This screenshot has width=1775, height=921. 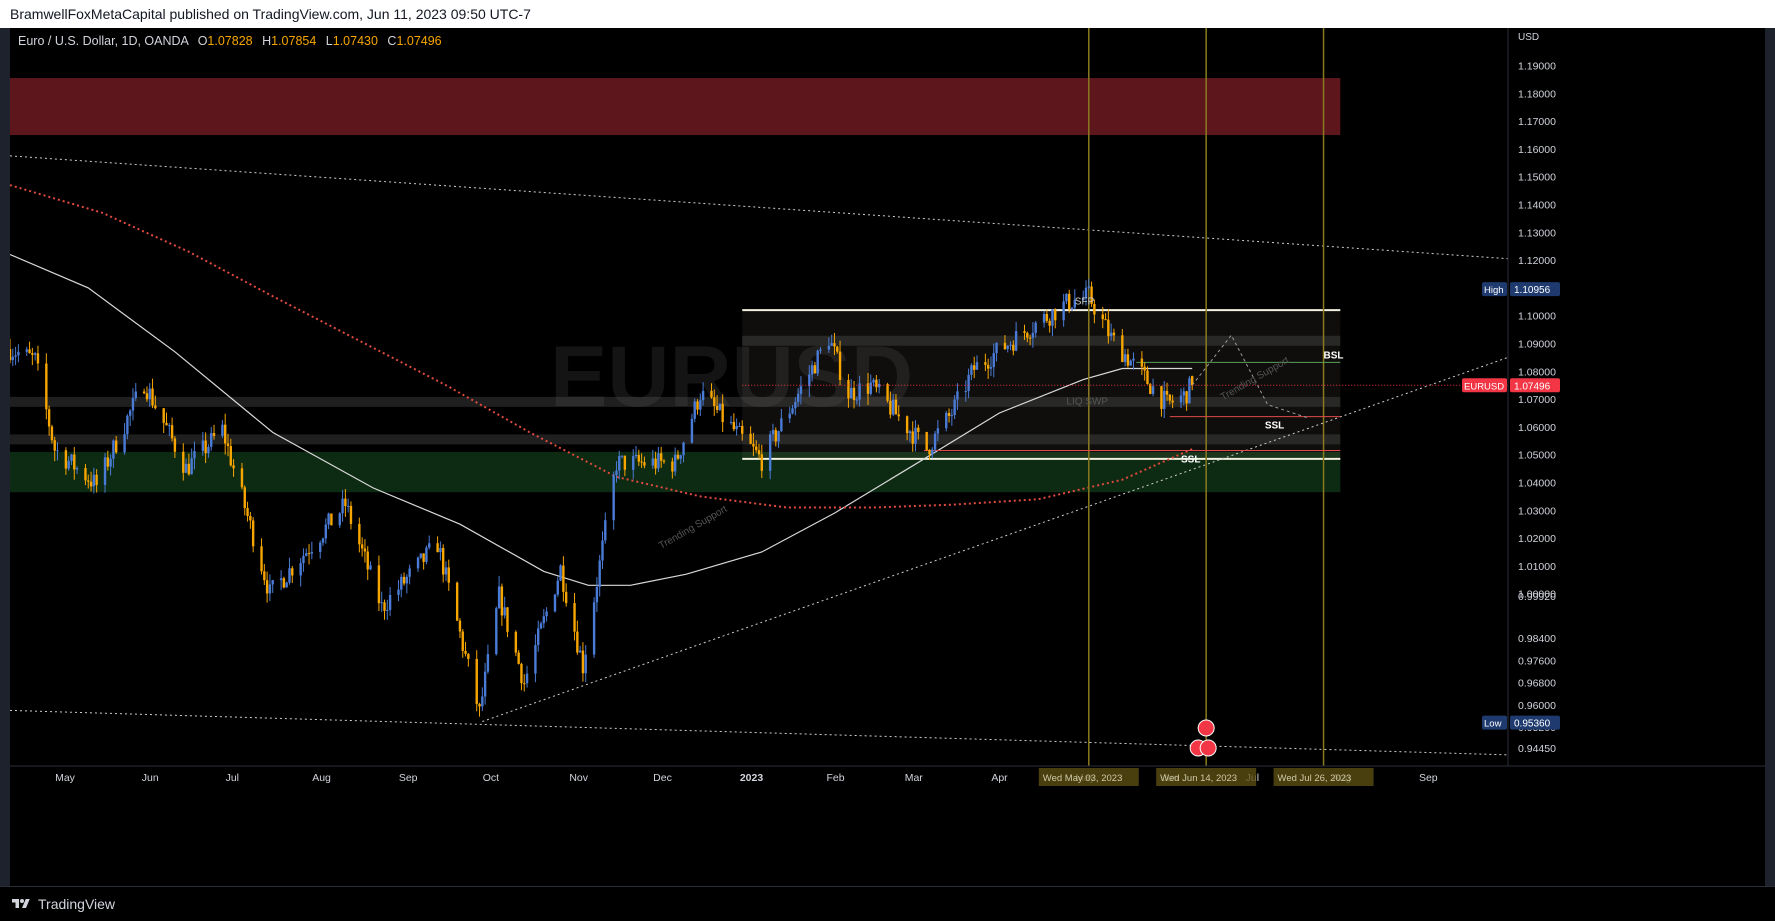 I want to click on price-axis-tick: 1.02000, so click(x=1537, y=539).